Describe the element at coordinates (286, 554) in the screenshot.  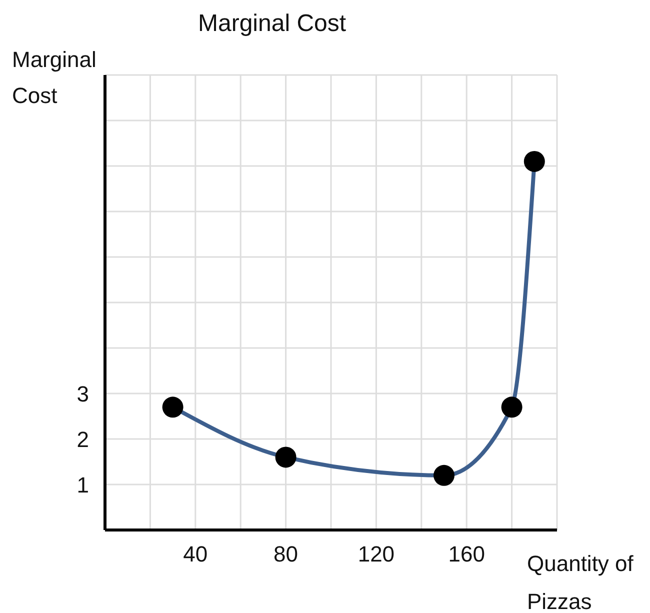
I see `x-tick-label: 80` at that location.